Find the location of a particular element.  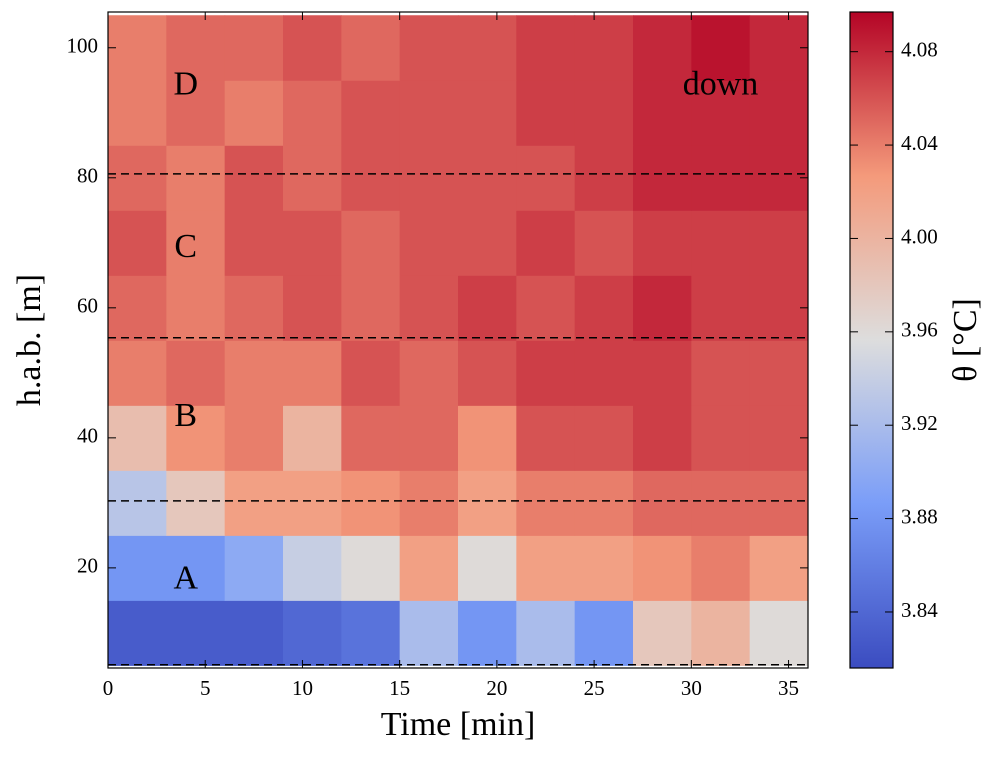

annotation: C is located at coordinates (185, 246).